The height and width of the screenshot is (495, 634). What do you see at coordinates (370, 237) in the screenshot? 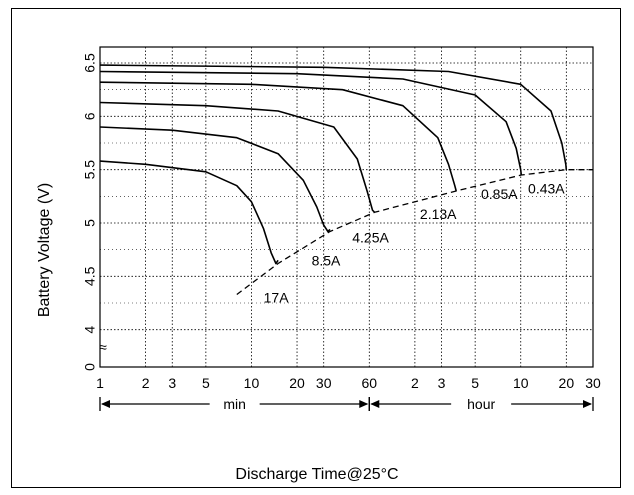
I see `curve-label-4.25A: 4.25A` at bounding box center [370, 237].